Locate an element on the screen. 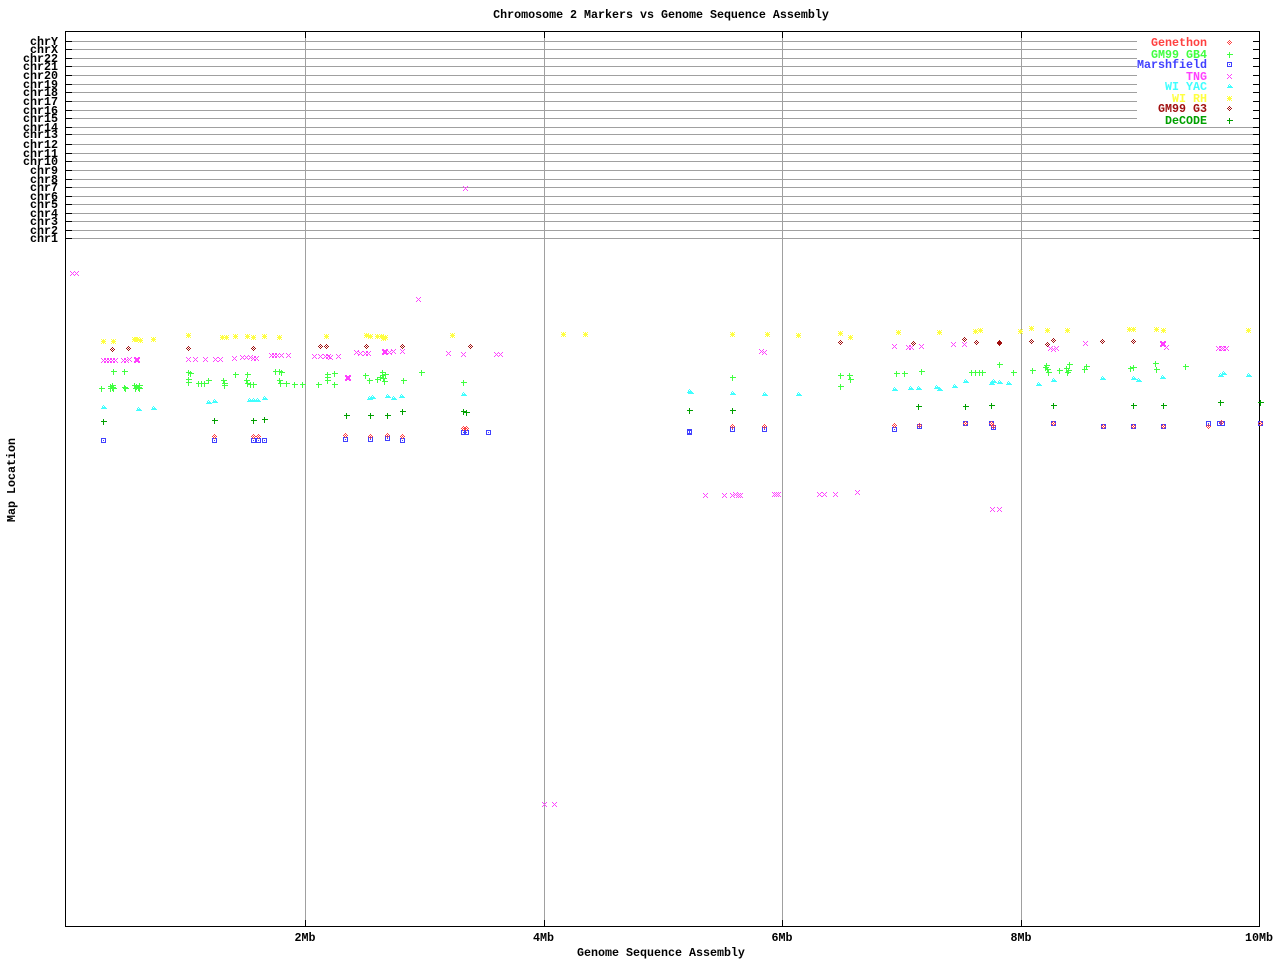 This screenshot has width=1280, height=960. svg-text: chr4 is located at coordinates (44, 214).